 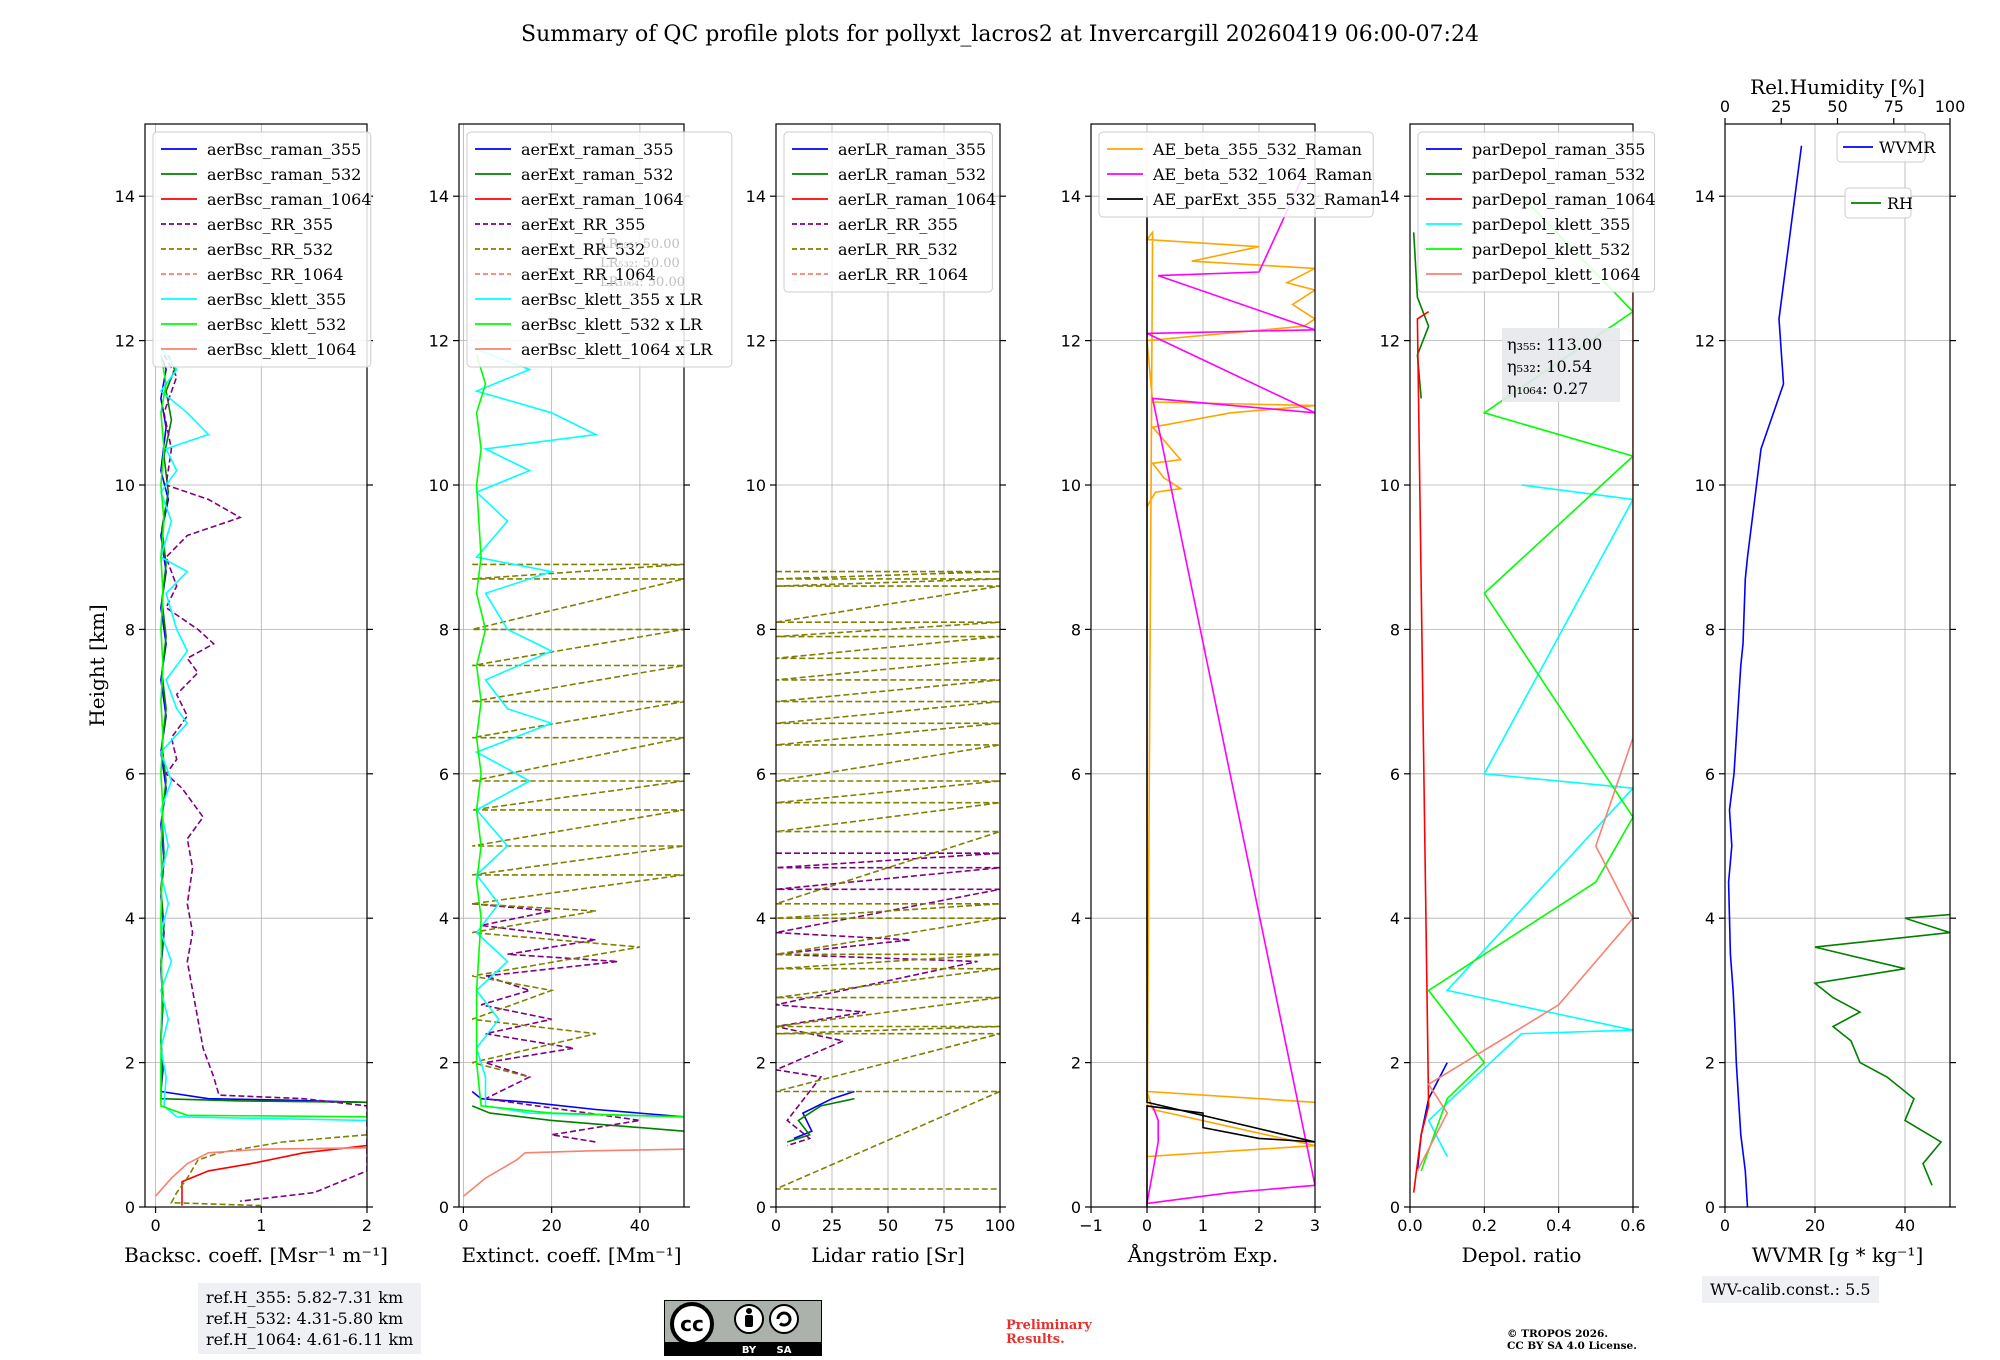 I want to click on x-tick-label: 3, so click(x=1315, y=1225).